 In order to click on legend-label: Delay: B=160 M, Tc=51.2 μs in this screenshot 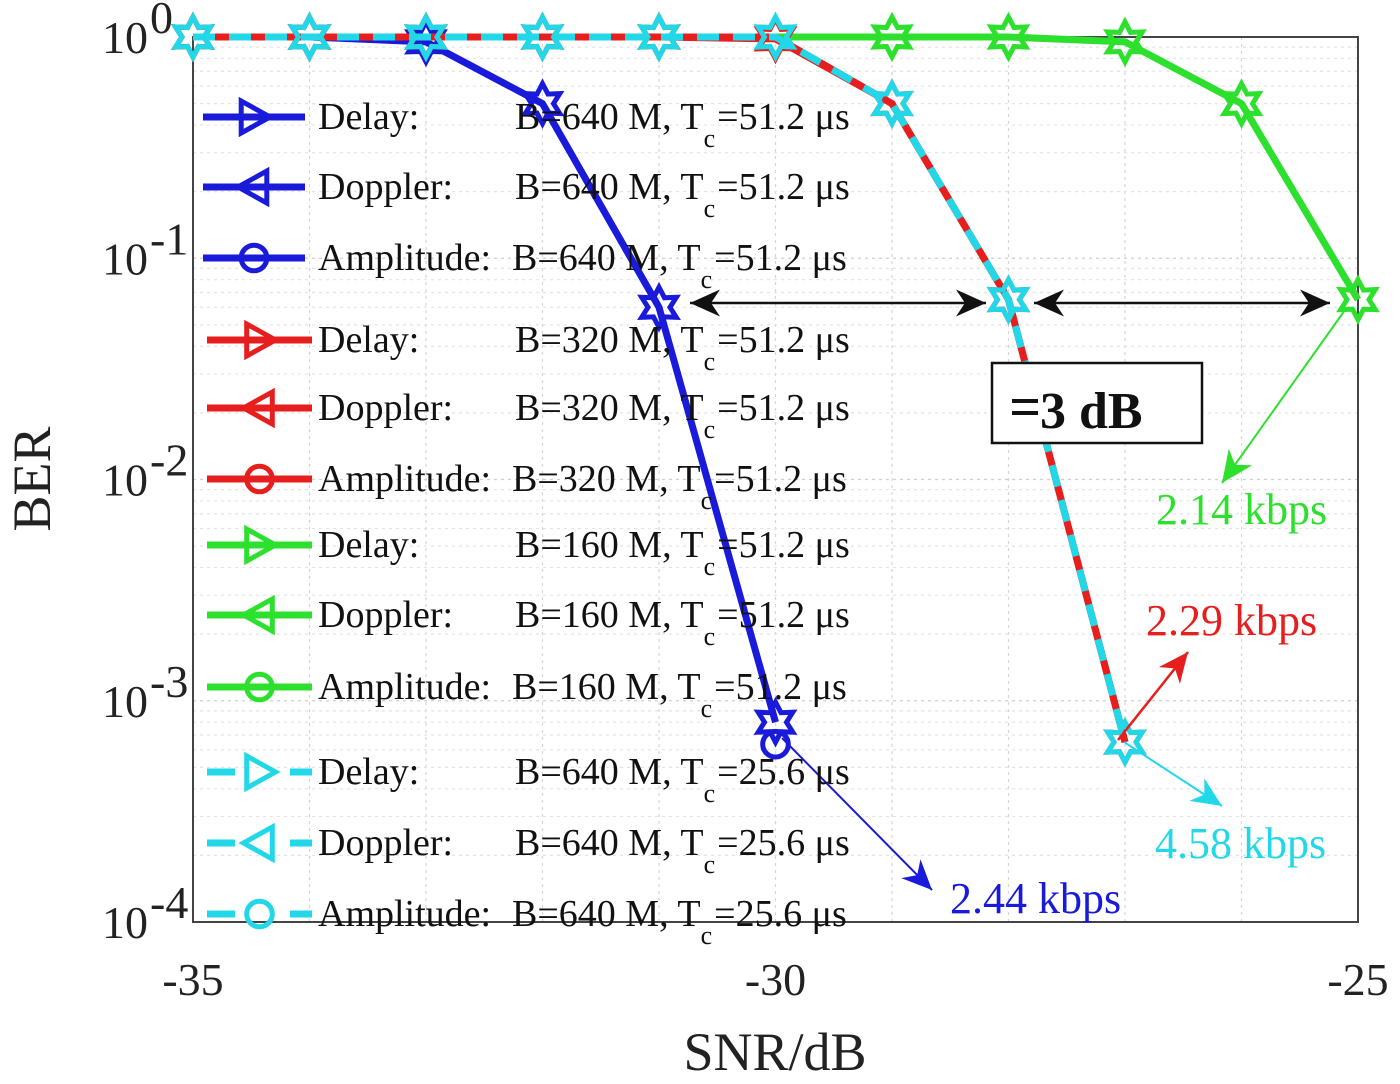, I will do `click(584, 552)`.